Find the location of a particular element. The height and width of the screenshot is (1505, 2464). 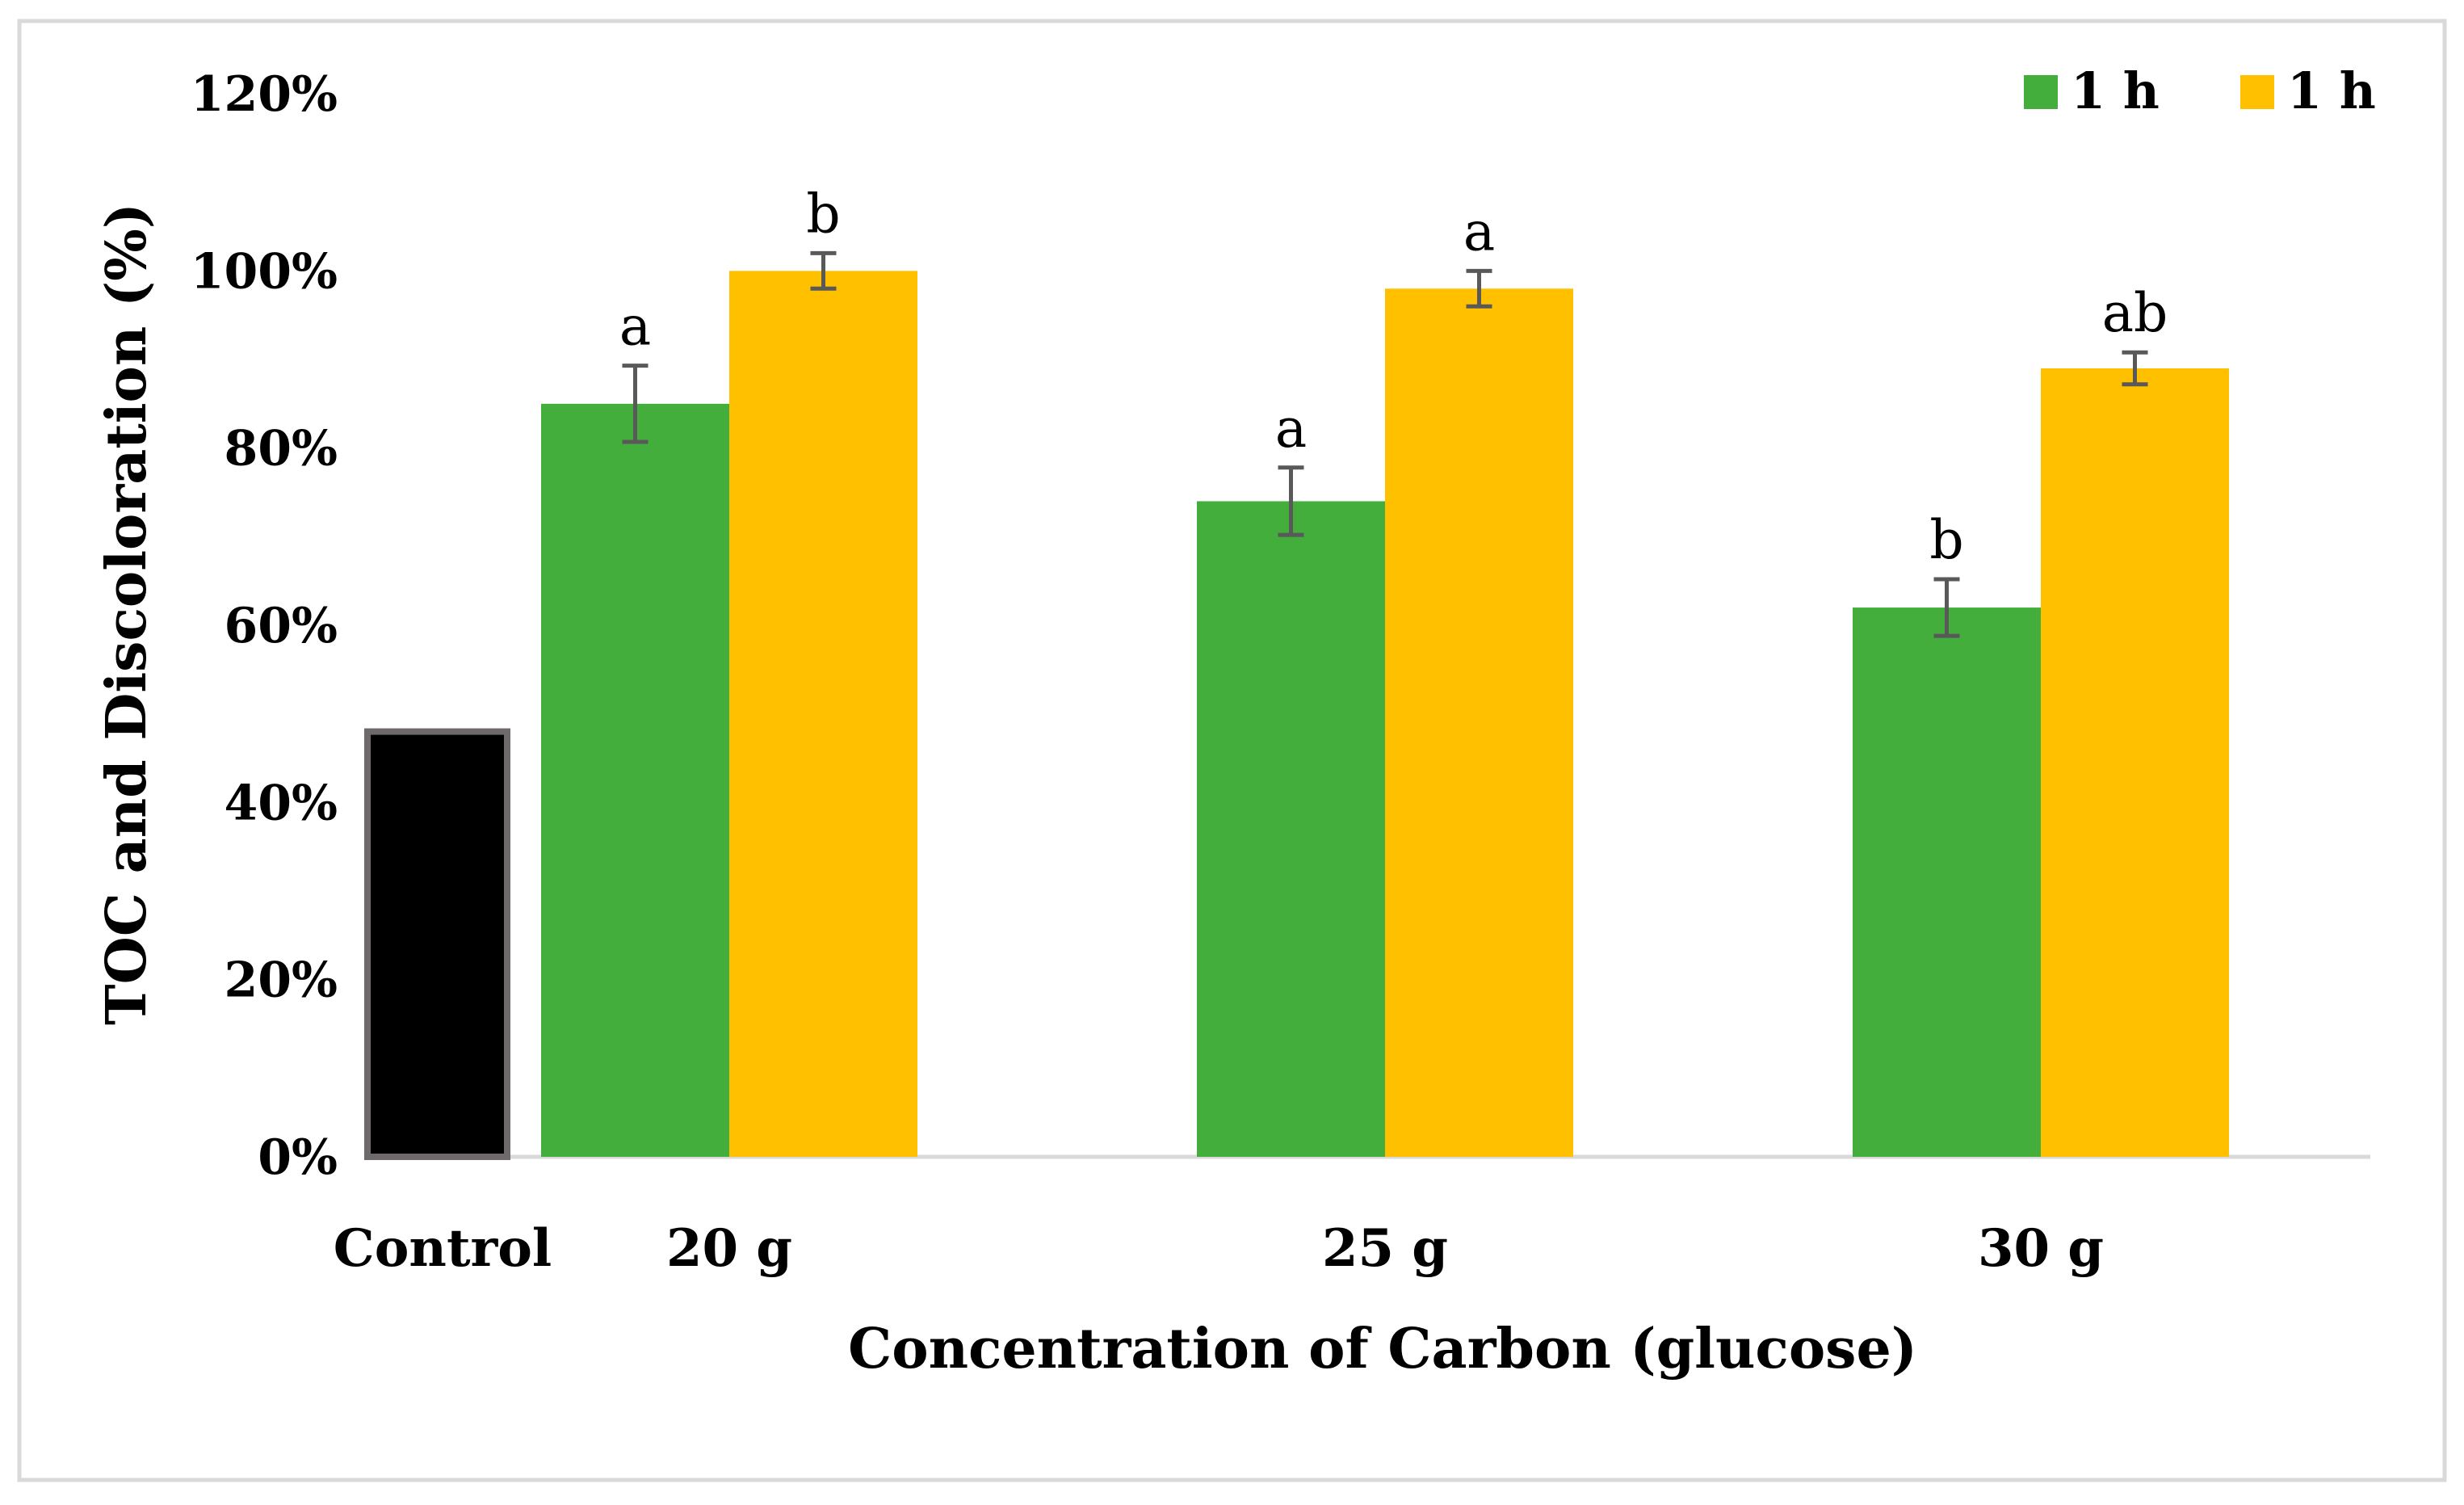

y-tick-label: 120% is located at coordinates (264, 95).